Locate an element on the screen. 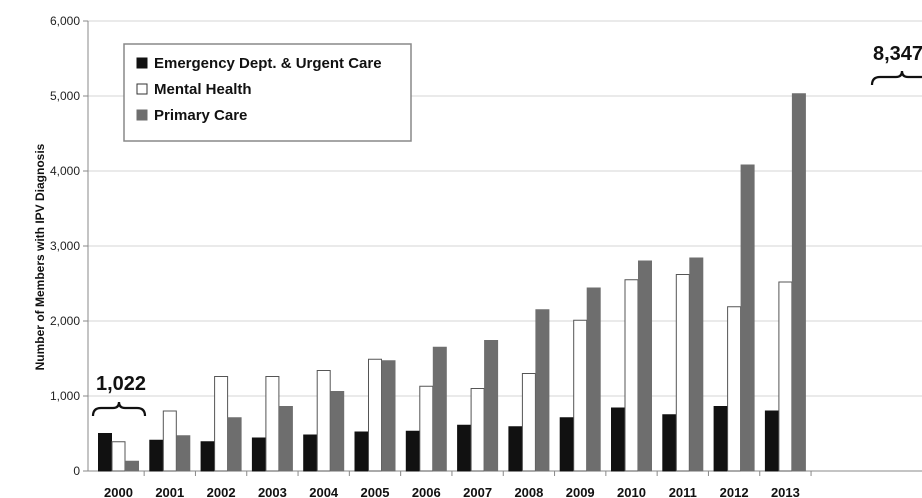 The width and height of the screenshot is (922, 498). x-tick-label: 2006 is located at coordinates (426, 491).